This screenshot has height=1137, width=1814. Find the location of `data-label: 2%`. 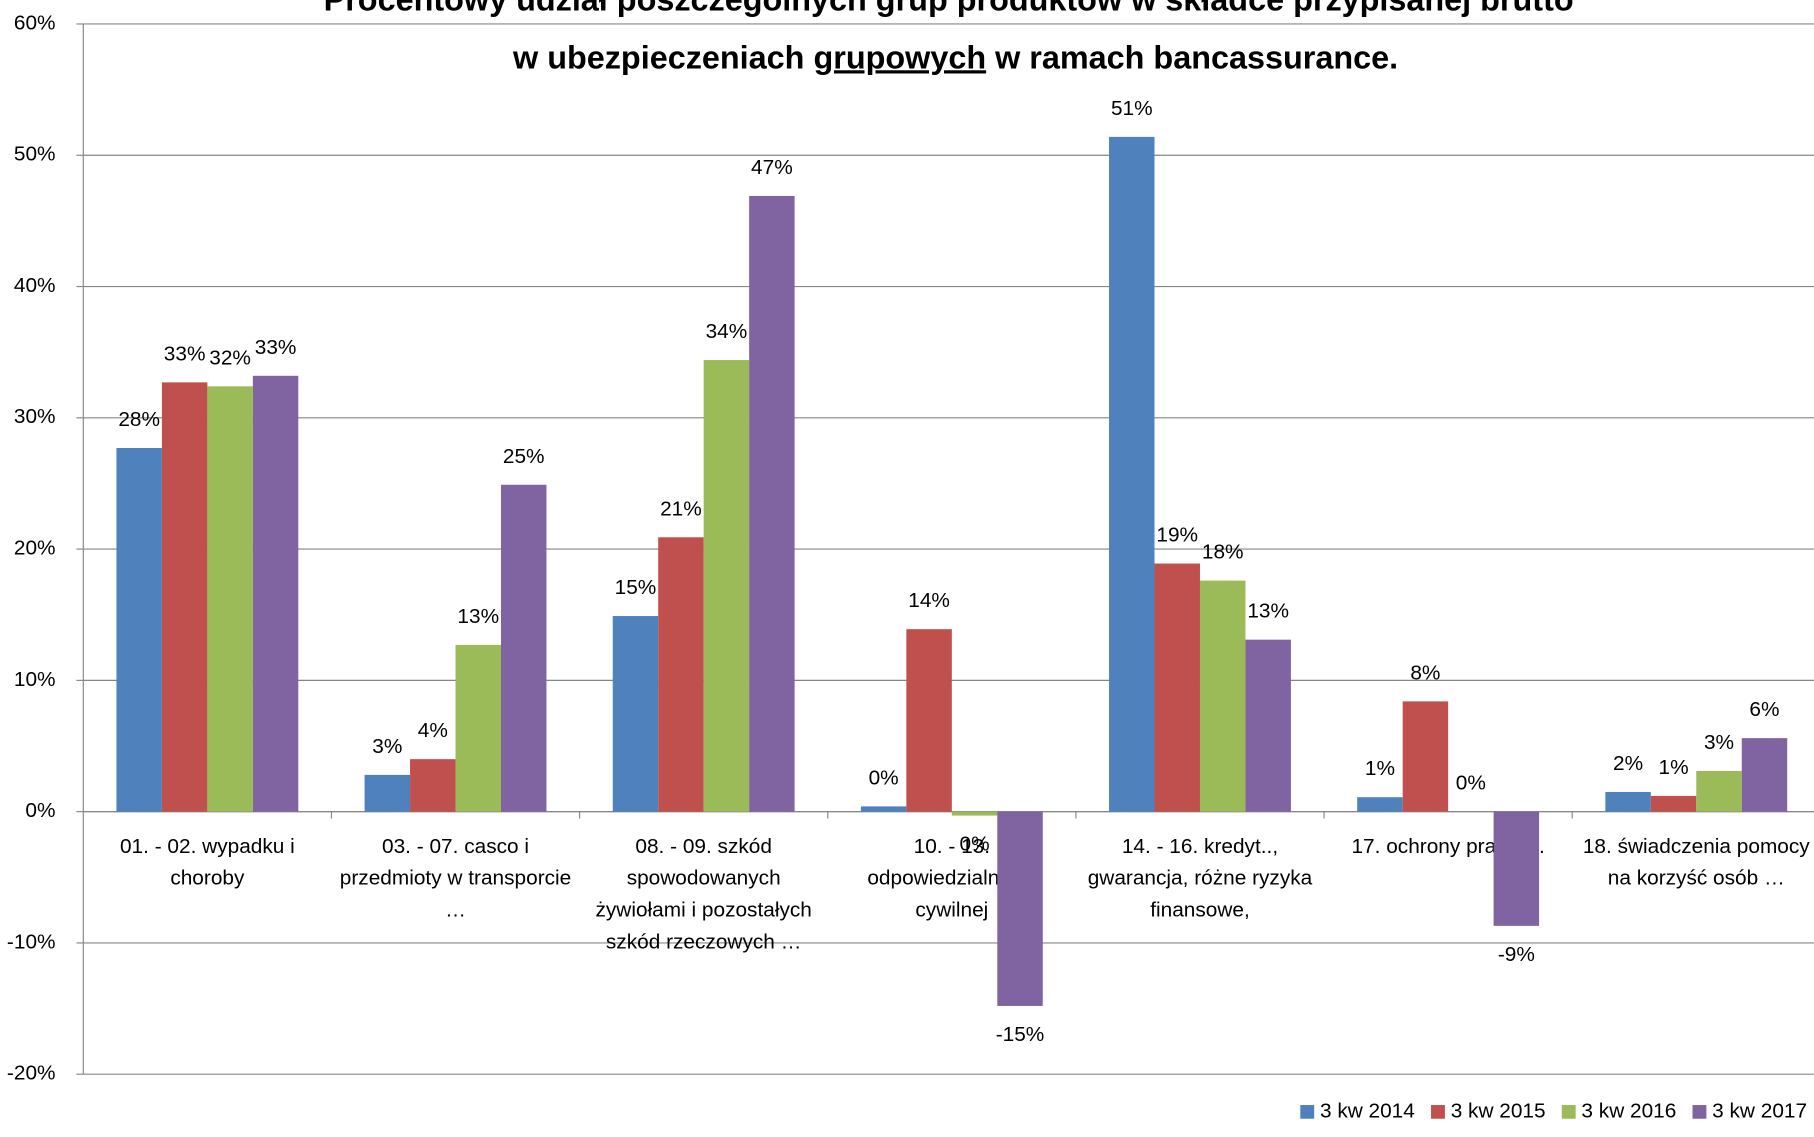

data-label: 2% is located at coordinates (1628, 763).